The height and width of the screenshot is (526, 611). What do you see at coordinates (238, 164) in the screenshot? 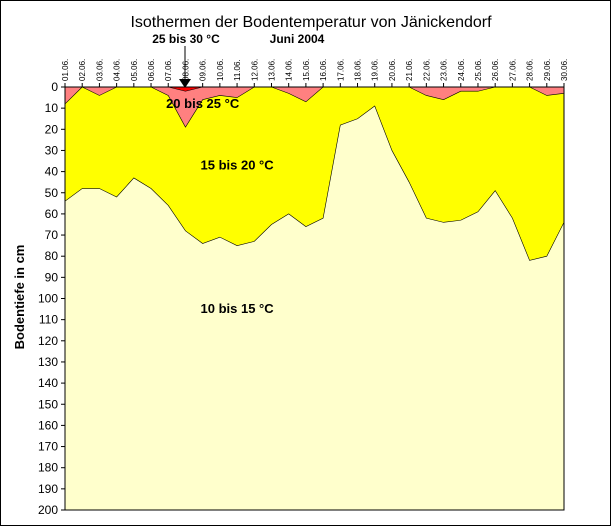
I see `zone-label: 15 bis 20 °C` at bounding box center [238, 164].